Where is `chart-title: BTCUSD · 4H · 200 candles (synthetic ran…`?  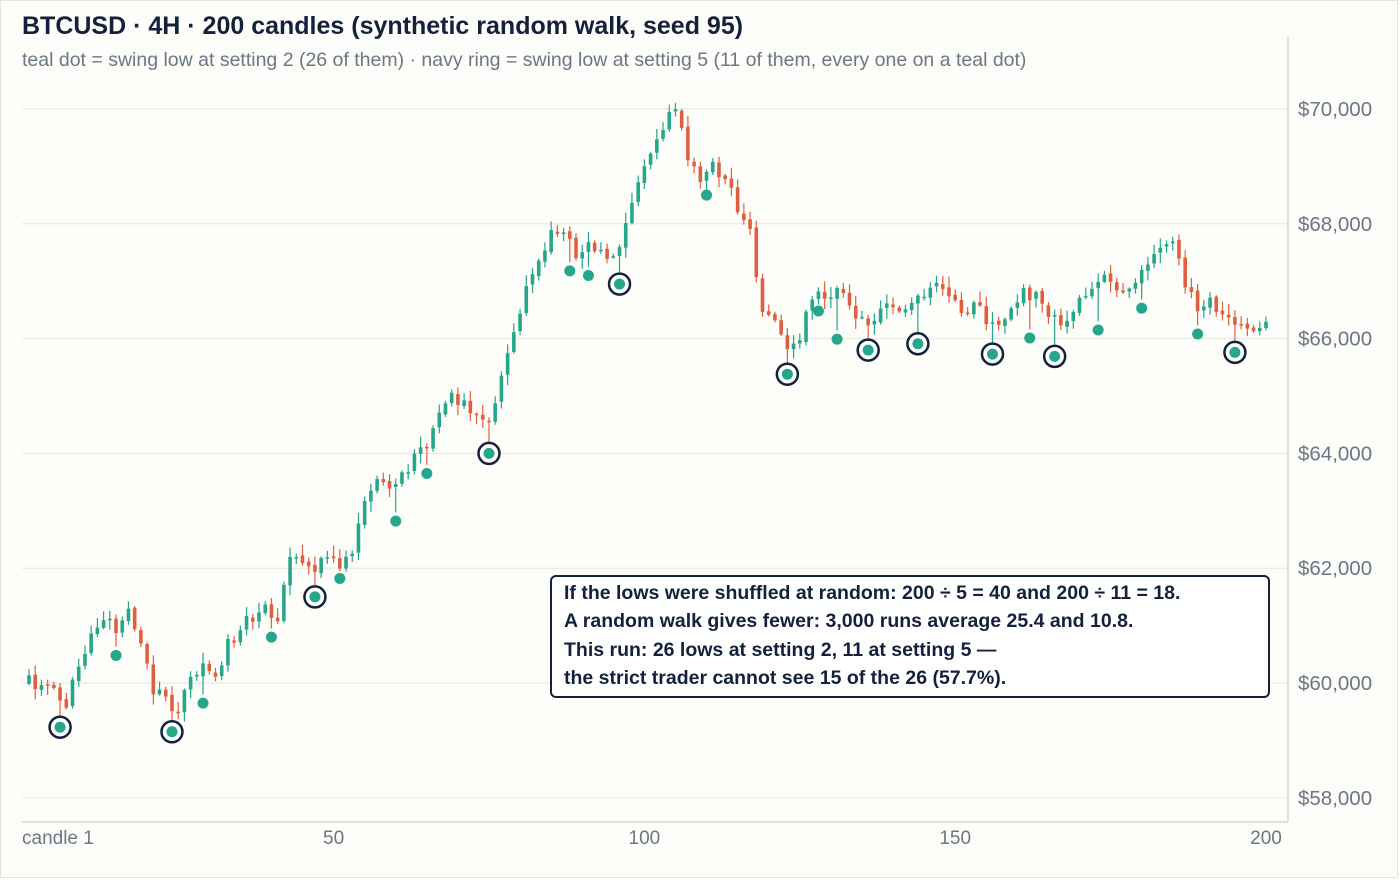
chart-title: BTCUSD · 4H · 200 candles (synthetic ran… is located at coordinates (383, 26).